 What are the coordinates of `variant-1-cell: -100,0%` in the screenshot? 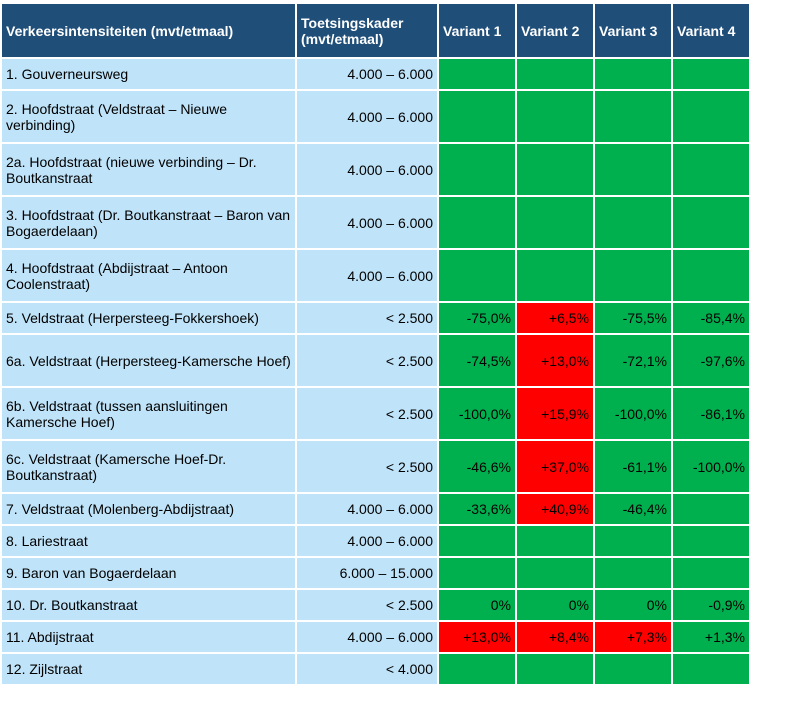 It's located at (477, 413).